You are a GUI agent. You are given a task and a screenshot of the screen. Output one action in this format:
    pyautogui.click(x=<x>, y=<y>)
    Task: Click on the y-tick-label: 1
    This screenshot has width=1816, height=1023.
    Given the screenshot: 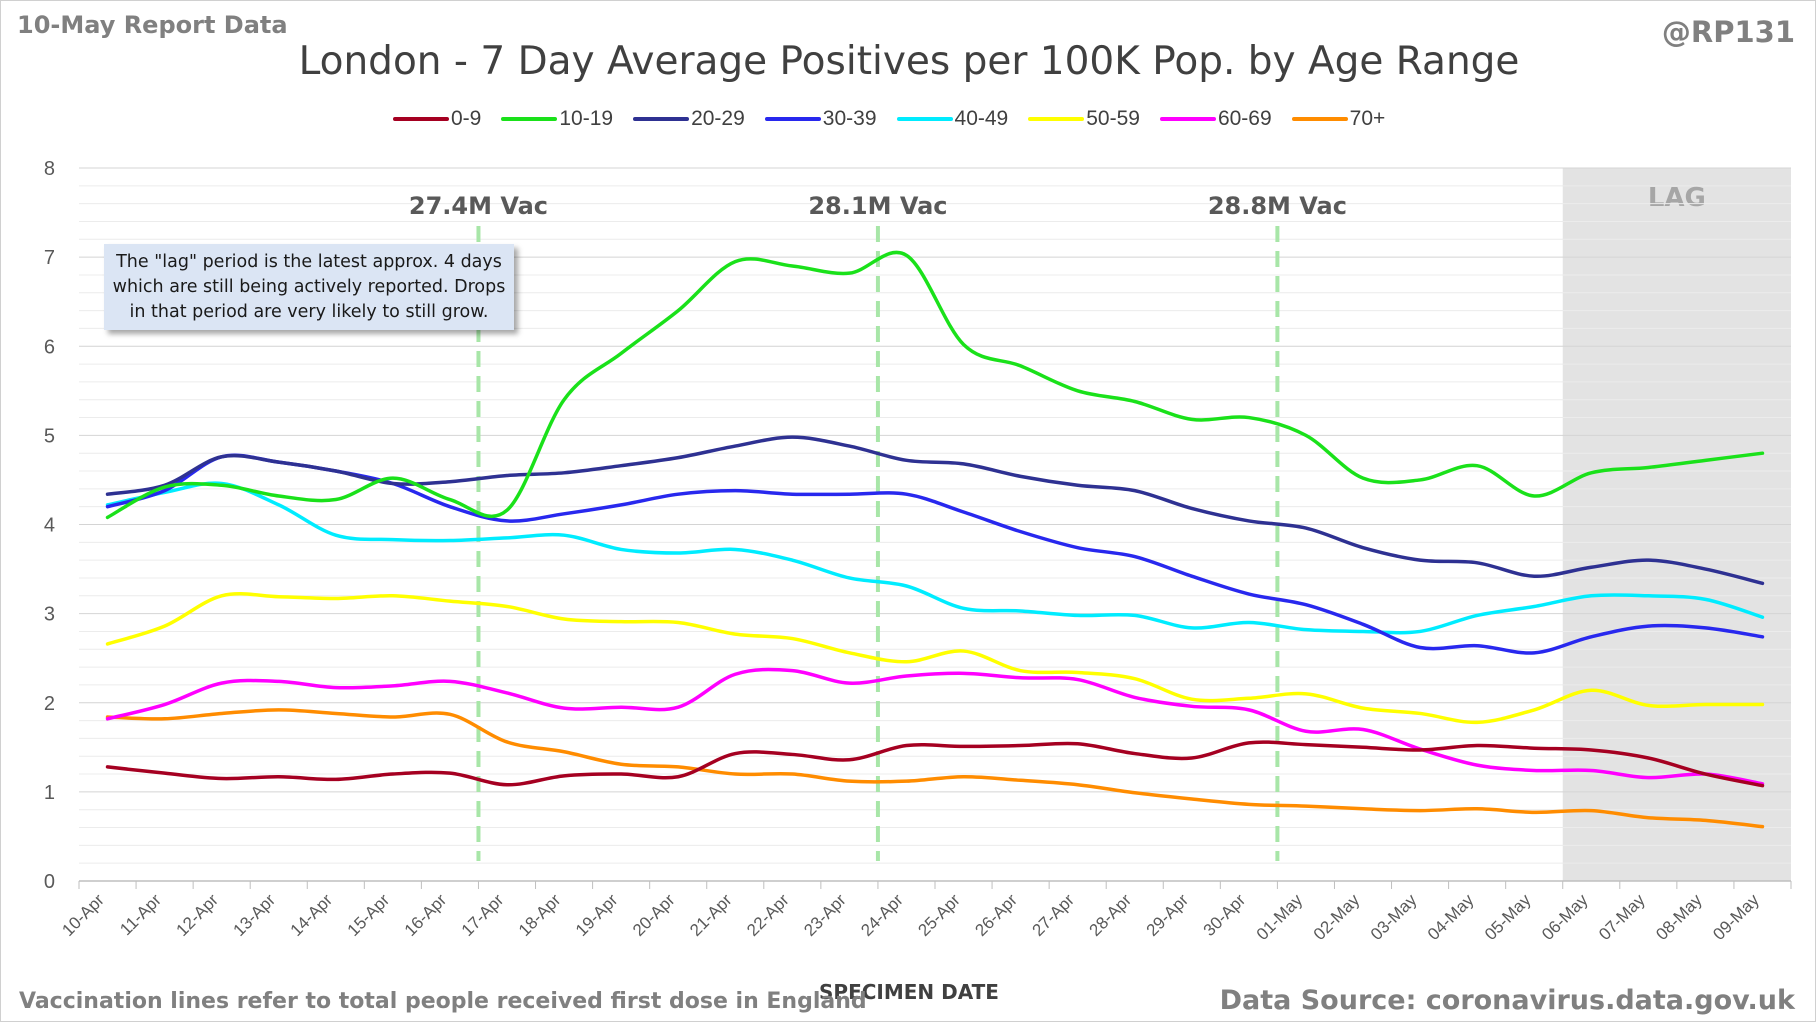 What is the action you would take?
    pyautogui.click(x=49, y=793)
    